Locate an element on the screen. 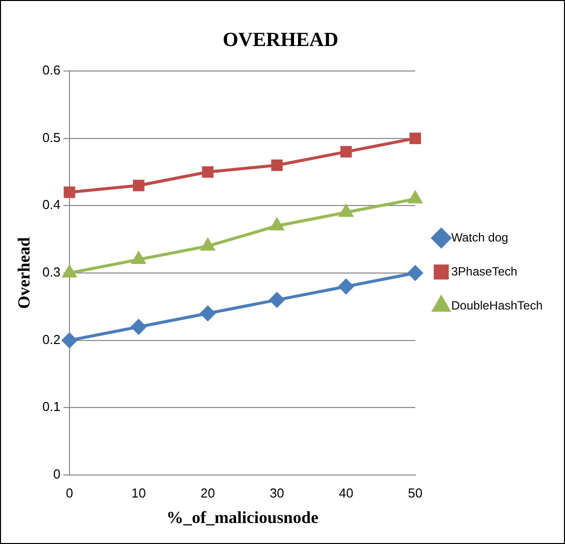  x-tick-label: 10 is located at coordinates (138, 492).